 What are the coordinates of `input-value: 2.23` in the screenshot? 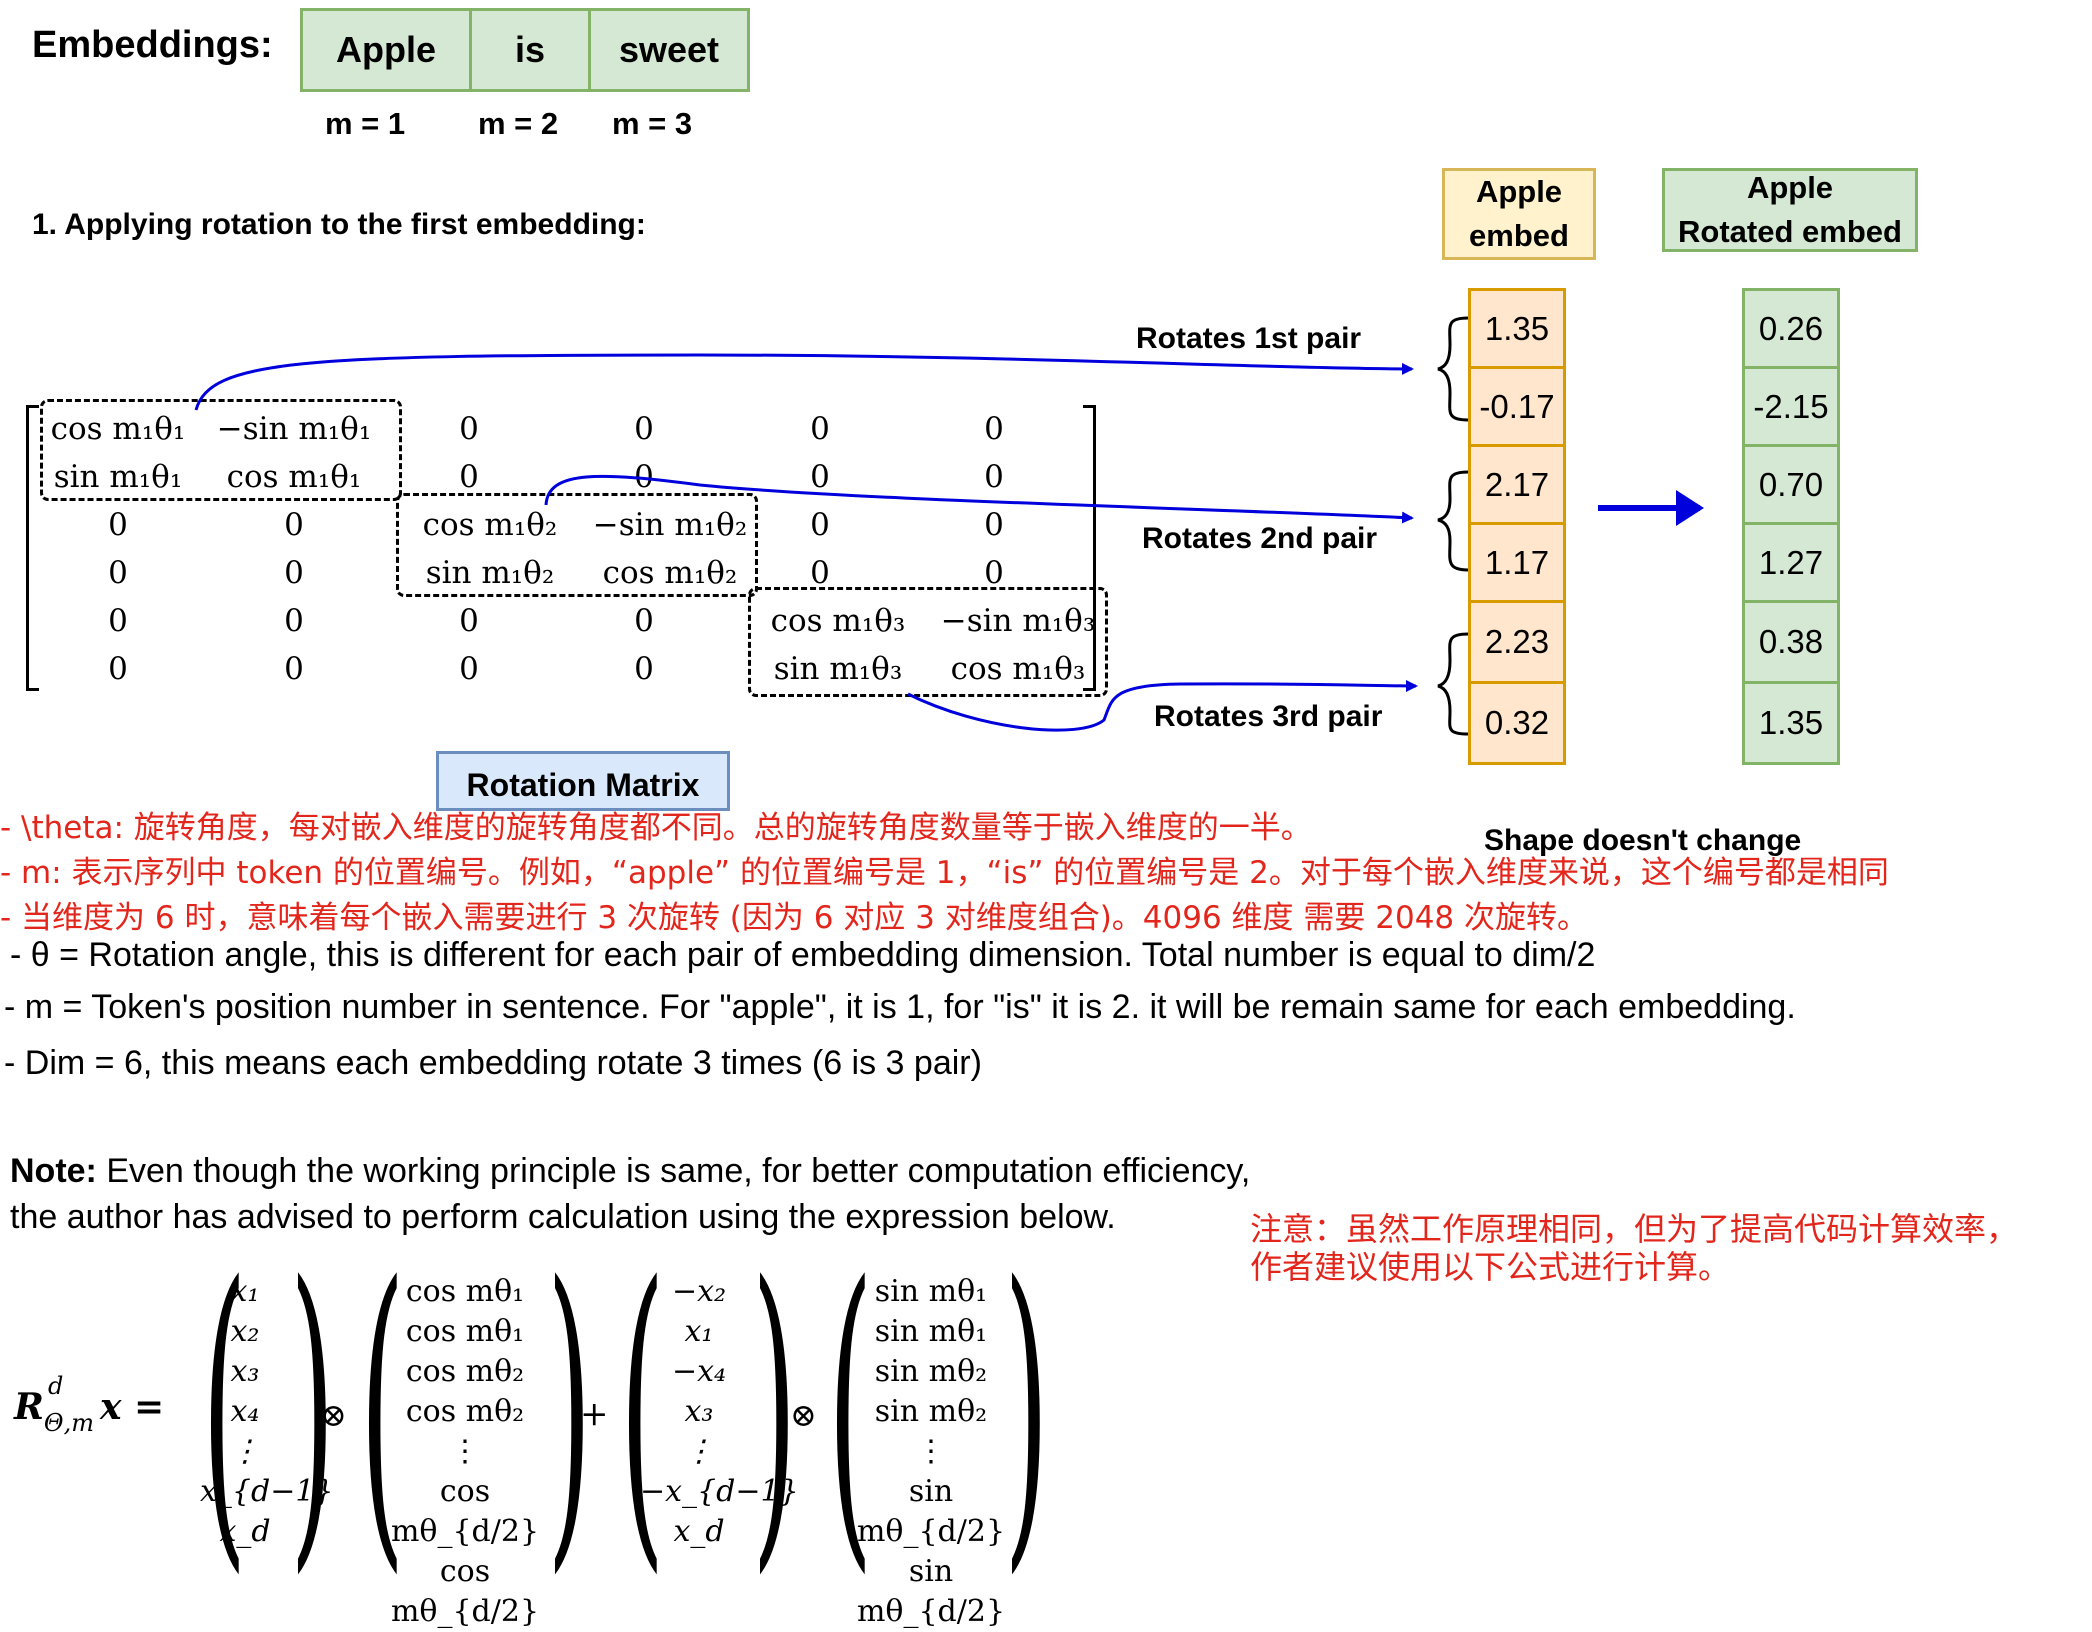 It's located at (1517, 642).